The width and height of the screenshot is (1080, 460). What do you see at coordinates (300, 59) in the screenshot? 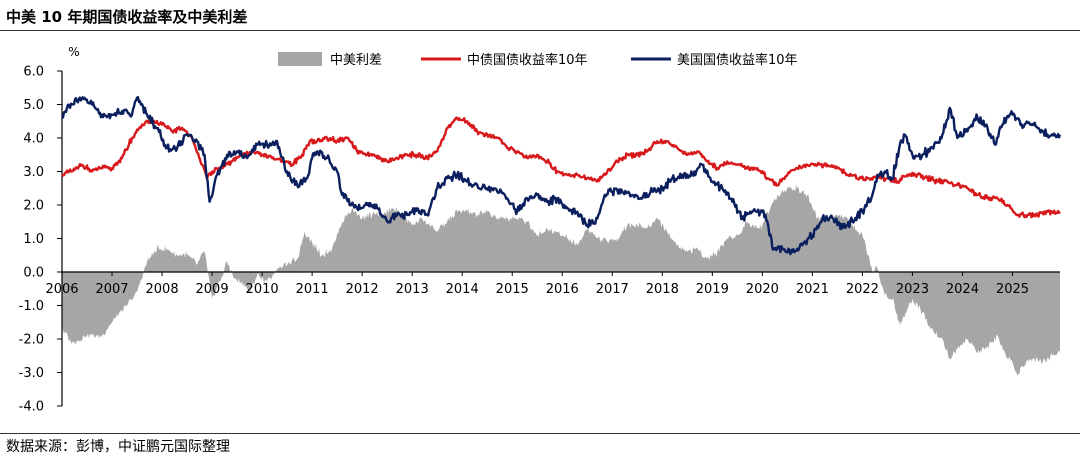
I see `legend-swatch` at bounding box center [300, 59].